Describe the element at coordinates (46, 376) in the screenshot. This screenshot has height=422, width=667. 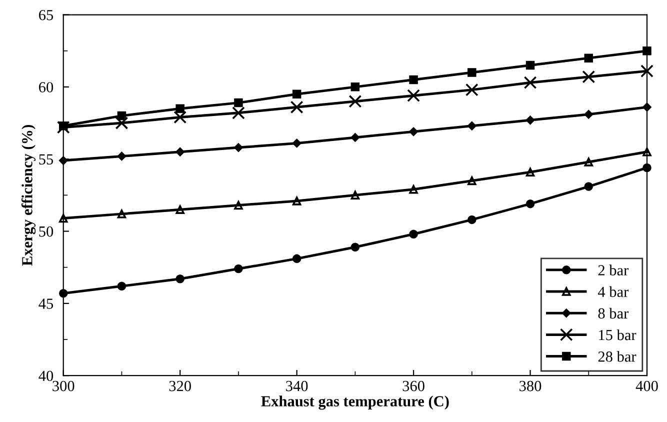
I see `y-tick-label: 40` at that location.